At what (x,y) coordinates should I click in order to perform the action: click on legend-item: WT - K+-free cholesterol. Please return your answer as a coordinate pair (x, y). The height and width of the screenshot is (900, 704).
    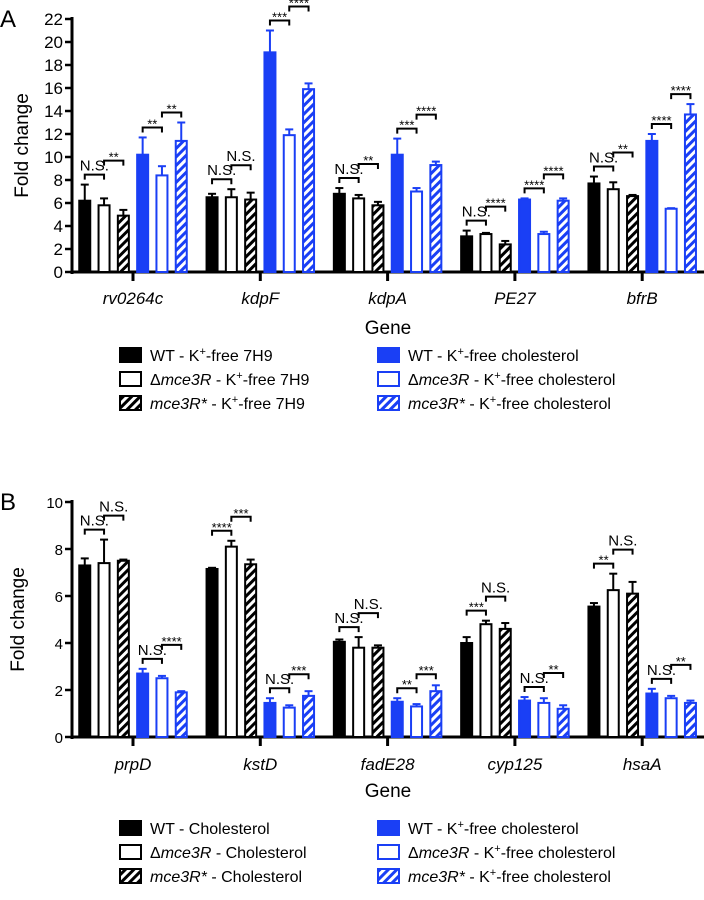
    Looking at the image, I should click on (478, 355).